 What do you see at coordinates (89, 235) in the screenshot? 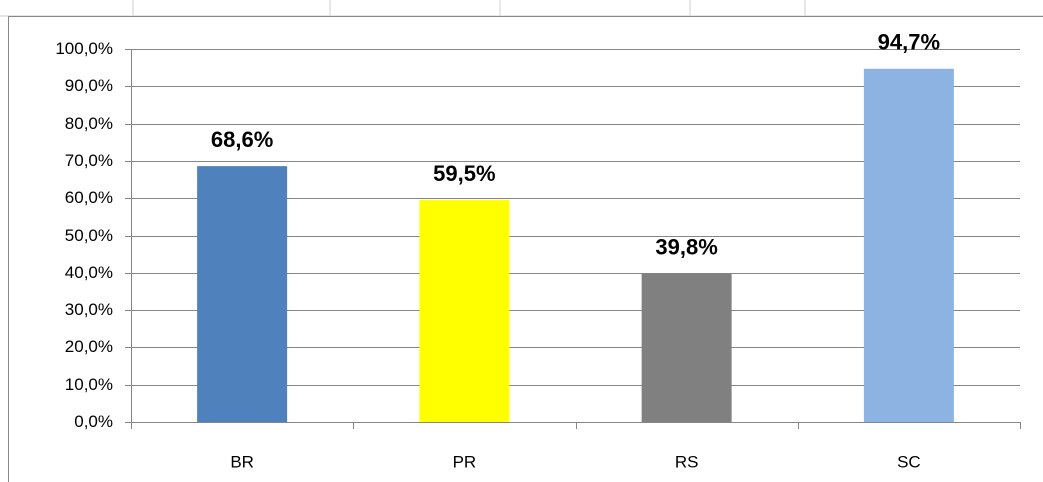
I see `y-tick-label: 50,0%` at bounding box center [89, 235].